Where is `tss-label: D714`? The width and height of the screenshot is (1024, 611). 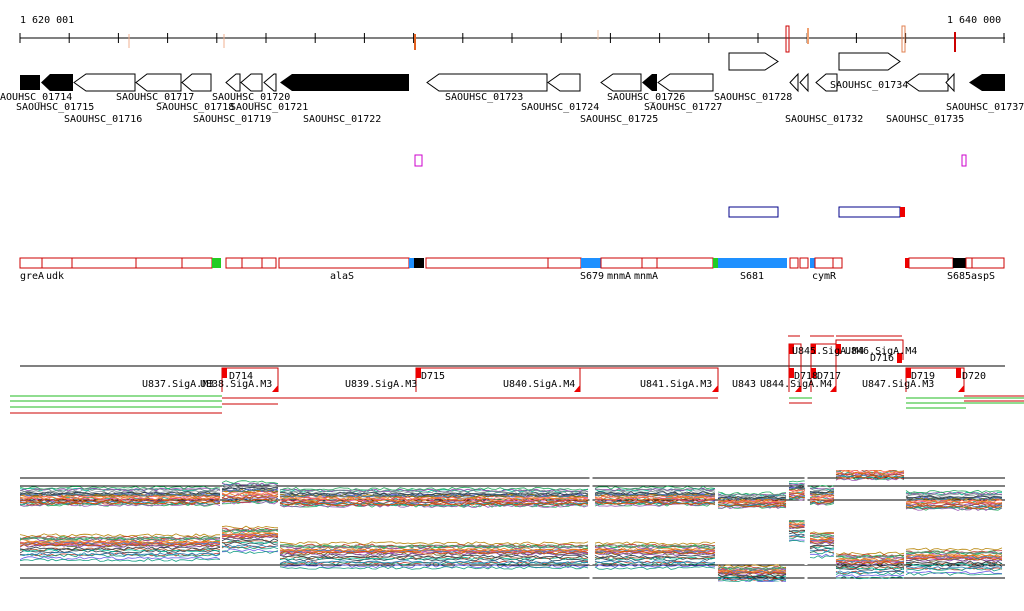 tss-label: D714 is located at coordinates (241, 376).